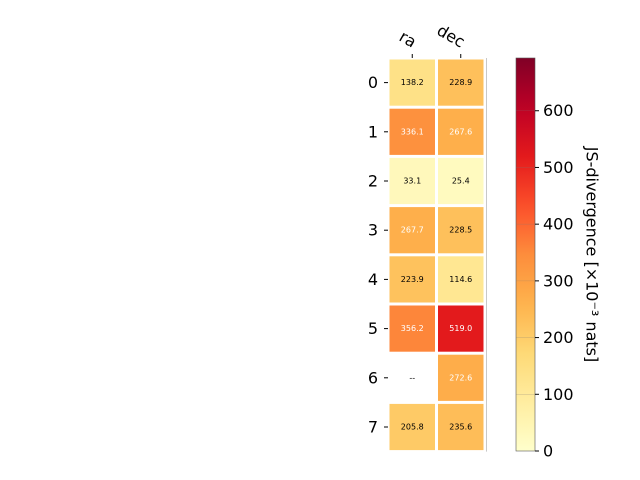 This screenshot has height=480, width=640. Describe the element at coordinates (373, 131) in the screenshot. I see `row-tick-label: 1` at that location.